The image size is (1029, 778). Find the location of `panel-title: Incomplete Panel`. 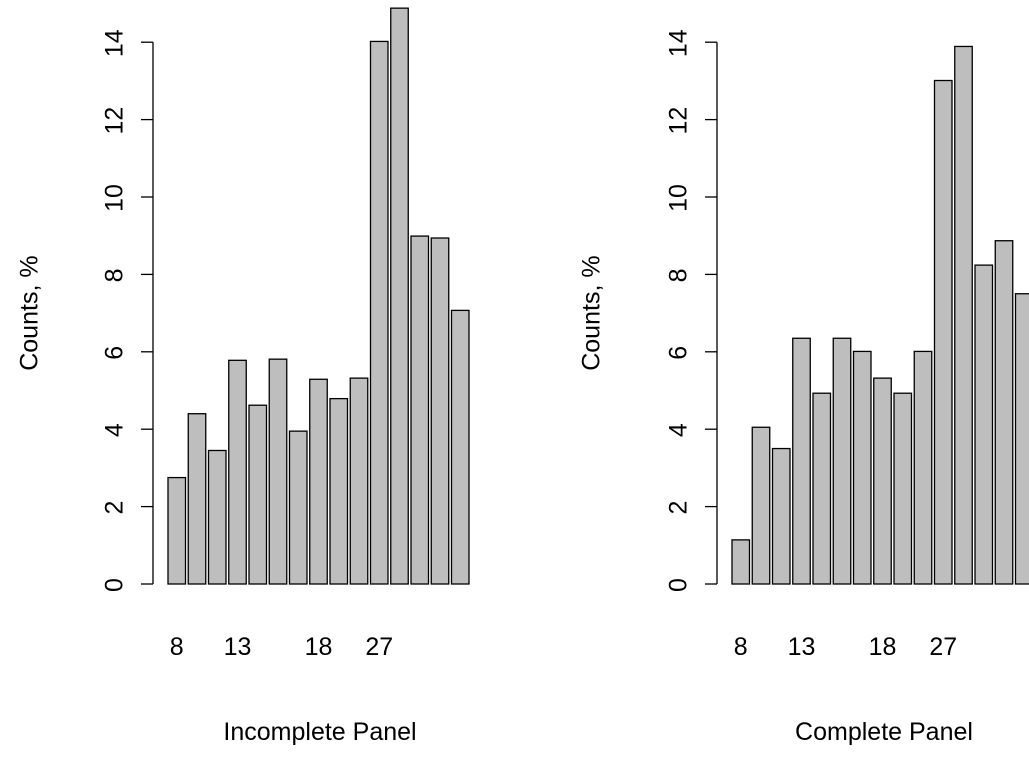

panel-title: Incomplete Panel is located at coordinates (319, 732).